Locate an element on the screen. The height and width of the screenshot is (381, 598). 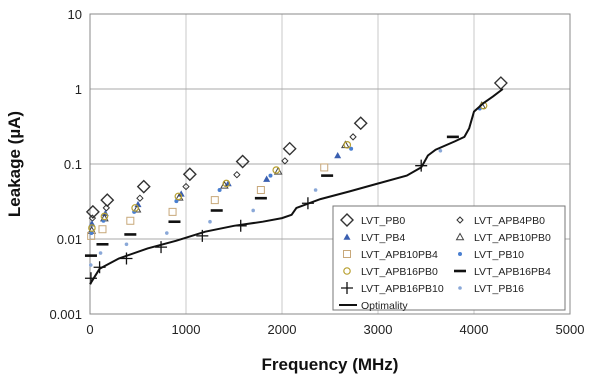
y-tick-label: 10 is located at coordinates (75, 14).